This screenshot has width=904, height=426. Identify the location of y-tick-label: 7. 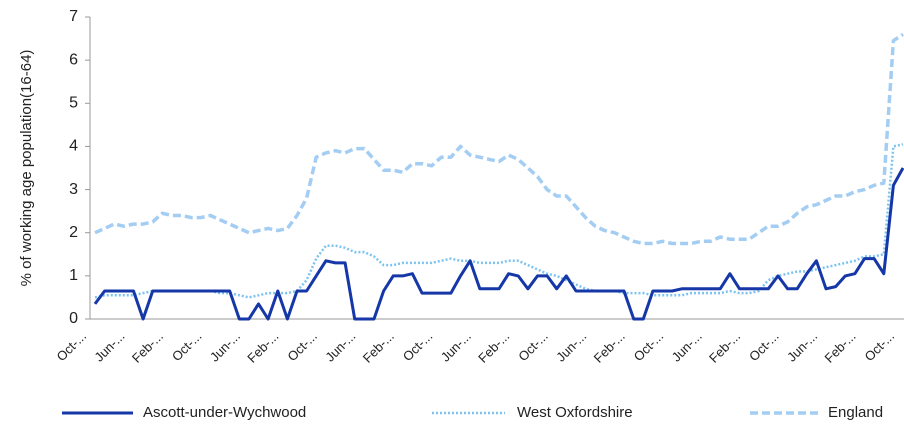
(73, 16).